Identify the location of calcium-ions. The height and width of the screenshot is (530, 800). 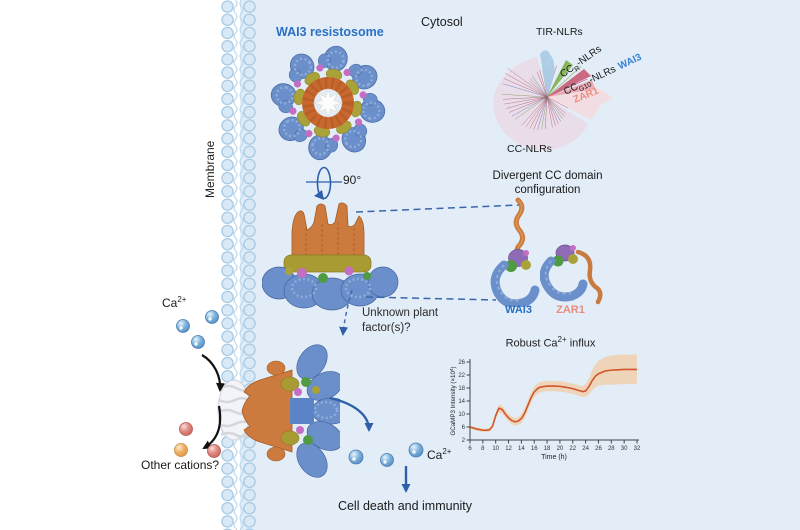
(300, 388).